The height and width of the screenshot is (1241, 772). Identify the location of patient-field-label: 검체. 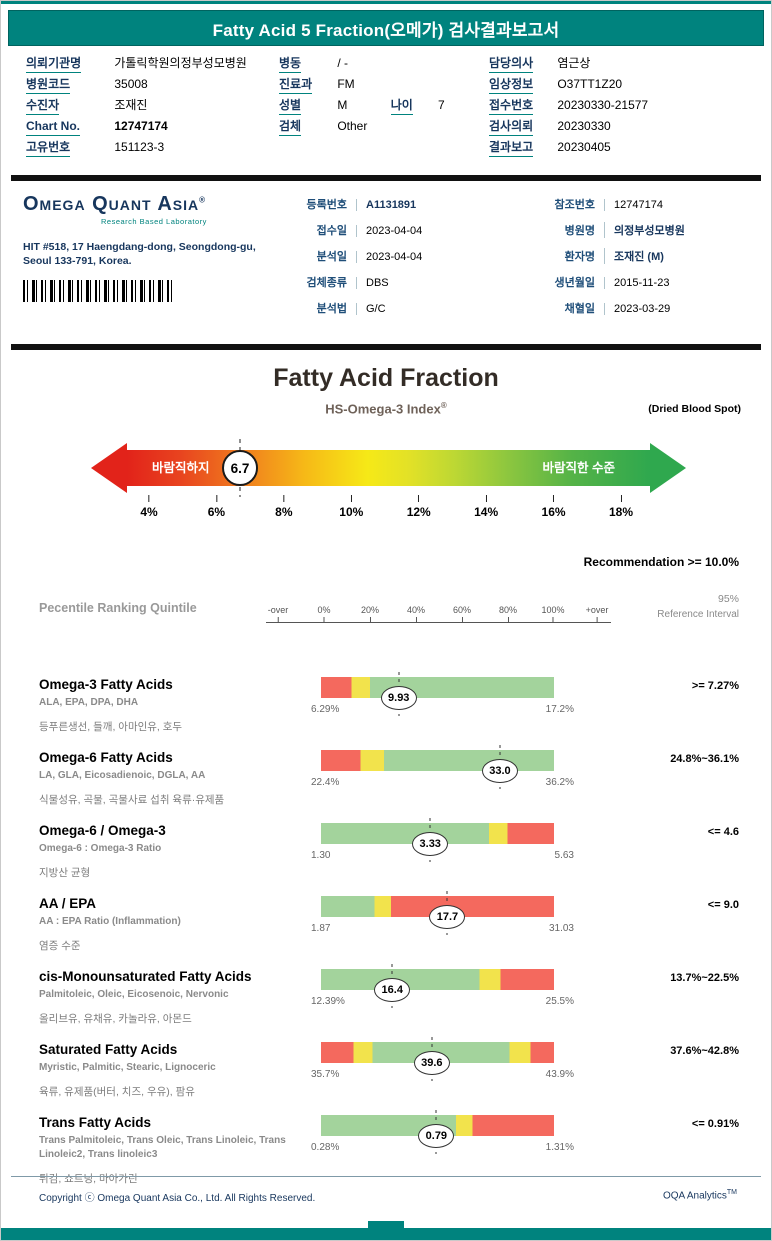
(290, 127).